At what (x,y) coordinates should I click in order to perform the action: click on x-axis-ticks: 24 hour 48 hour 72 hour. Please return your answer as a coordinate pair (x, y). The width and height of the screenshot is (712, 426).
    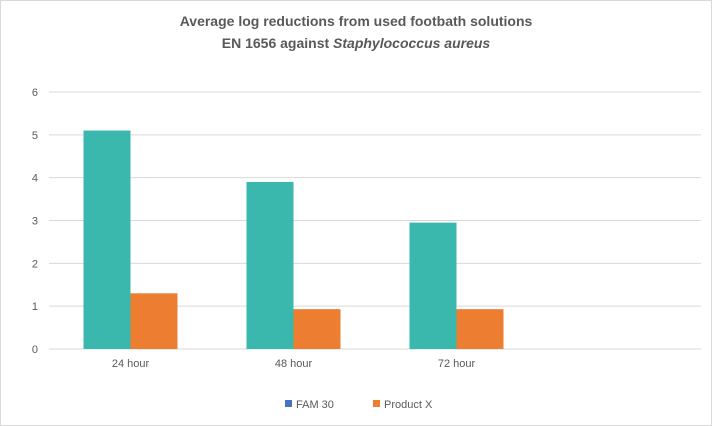
    Looking at the image, I should click on (294, 364).